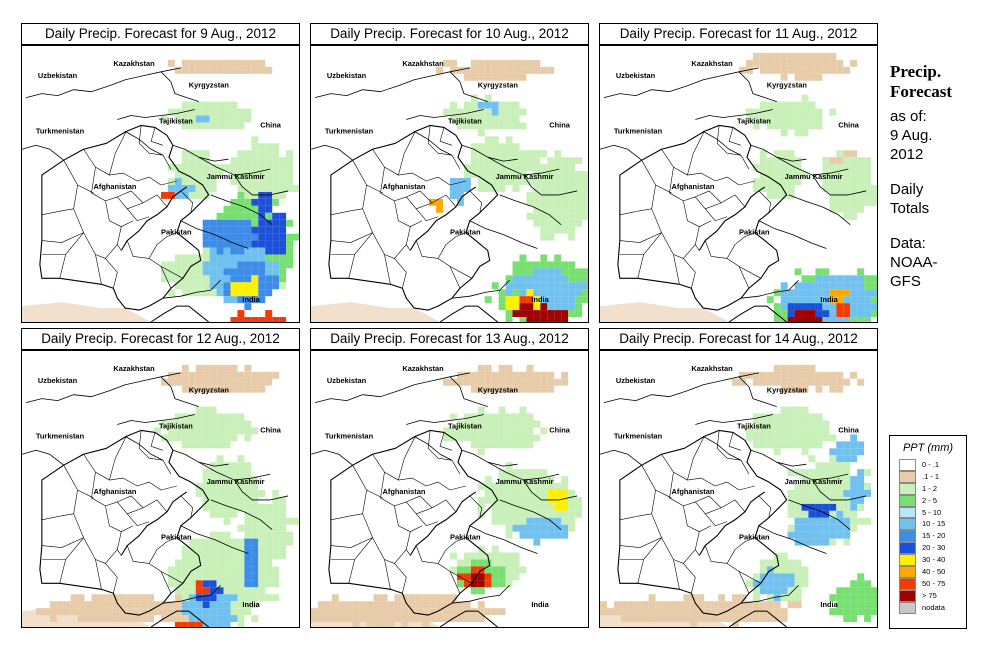 The width and height of the screenshot is (983, 649). What do you see at coordinates (134, 63) in the screenshot?
I see `map-label-kazakhstan: Kazakhstan` at bounding box center [134, 63].